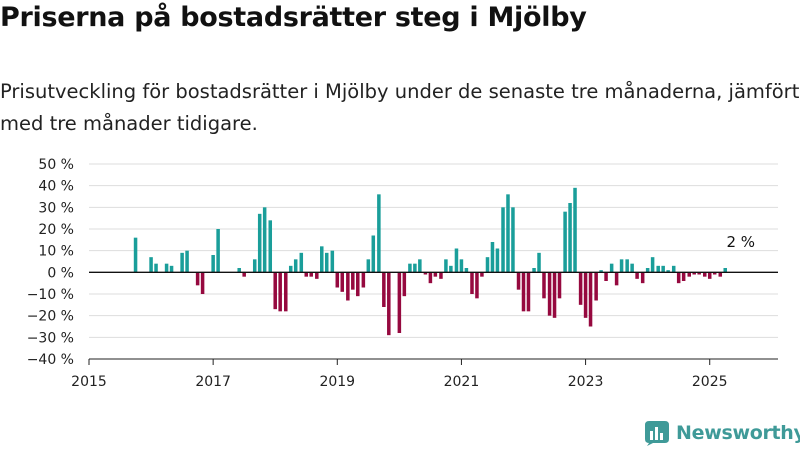 The height and width of the screenshot is (450, 800). I want to click on y-tick-label: 40 %, so click(56, 187).